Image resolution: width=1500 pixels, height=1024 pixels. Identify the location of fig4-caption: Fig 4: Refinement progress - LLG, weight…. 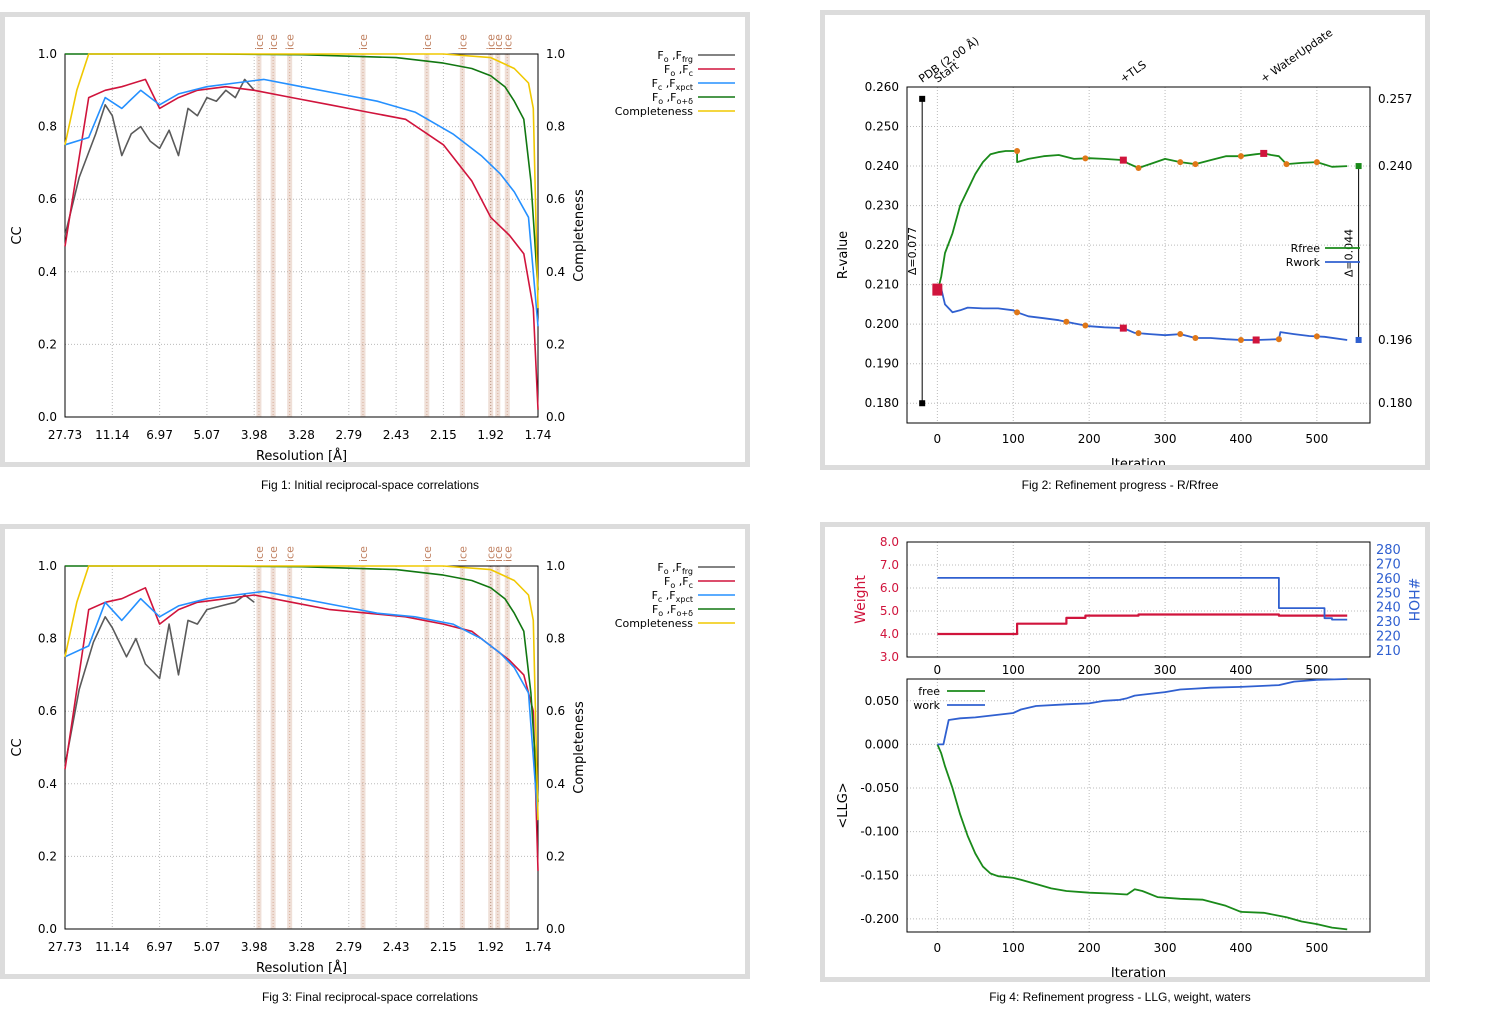
(1120, 997).